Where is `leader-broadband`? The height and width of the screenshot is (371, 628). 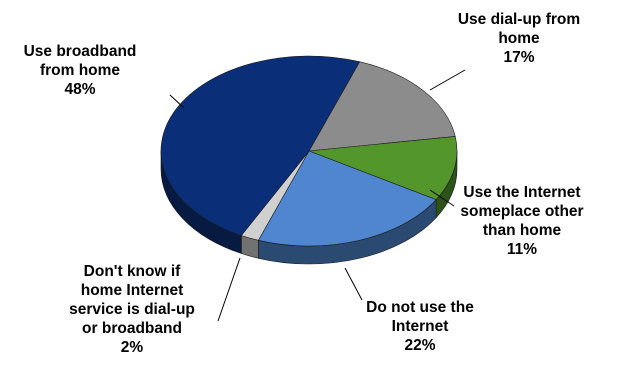 leader-broadband is located at coordinates (177, 101).